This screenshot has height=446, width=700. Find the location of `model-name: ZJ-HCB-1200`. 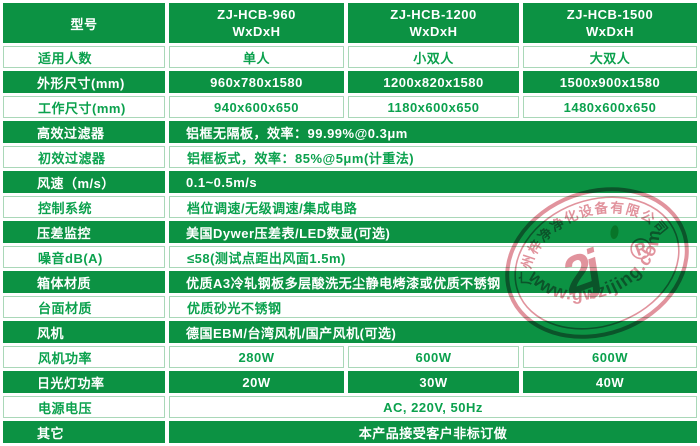

model-name: ZJ-HCB-1200 is located at coordinates (433, 14).